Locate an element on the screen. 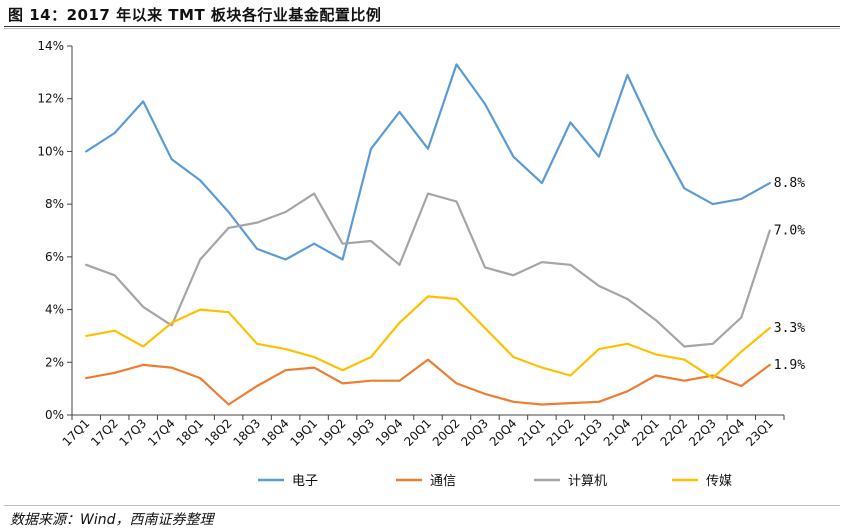 The height and width of the screenshot is (529, 844). chart-title: 图 14：2017 年以来 TMT 板块各行业基金配置比例 is located at coordinates (195, 15).